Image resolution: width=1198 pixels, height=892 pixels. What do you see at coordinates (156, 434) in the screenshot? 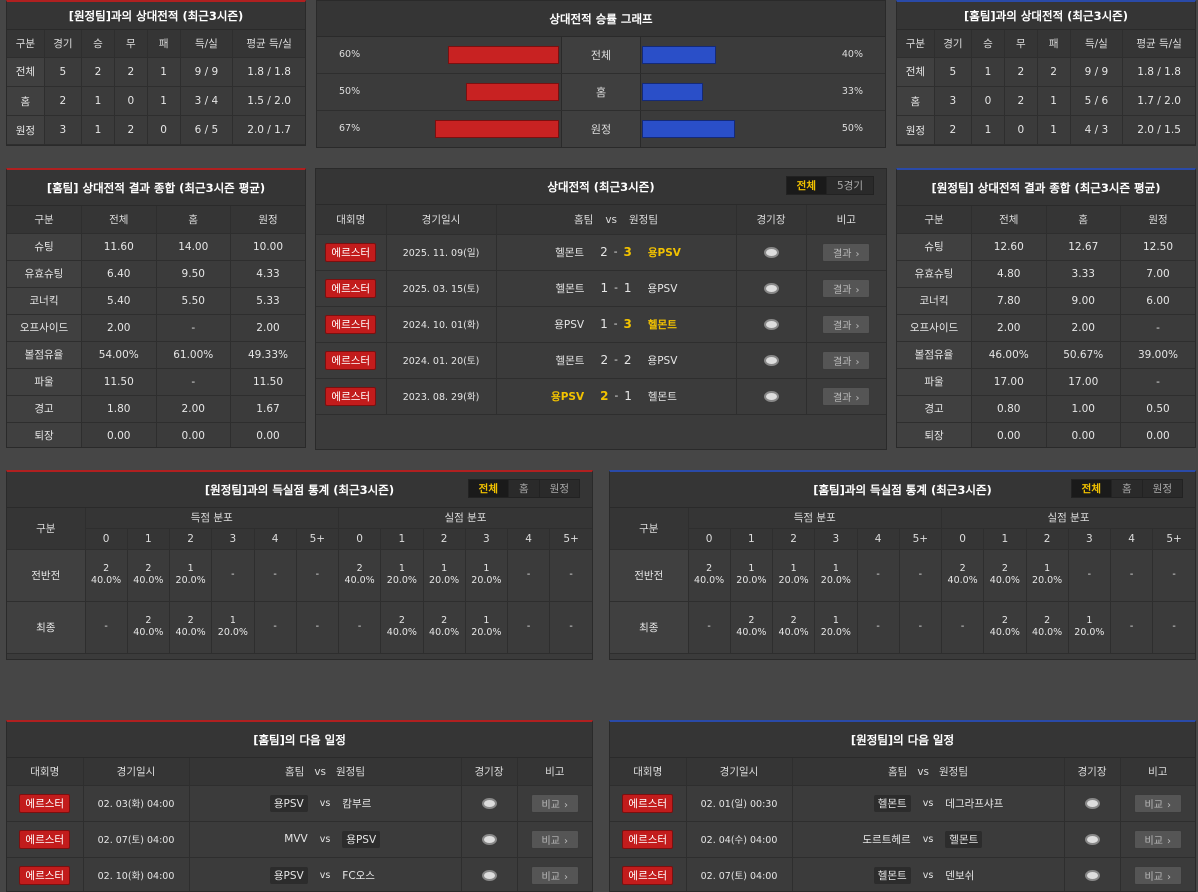
I see `table-row: 퇴장 0.00 0.00 0.00` at bounding box center [156, 434].